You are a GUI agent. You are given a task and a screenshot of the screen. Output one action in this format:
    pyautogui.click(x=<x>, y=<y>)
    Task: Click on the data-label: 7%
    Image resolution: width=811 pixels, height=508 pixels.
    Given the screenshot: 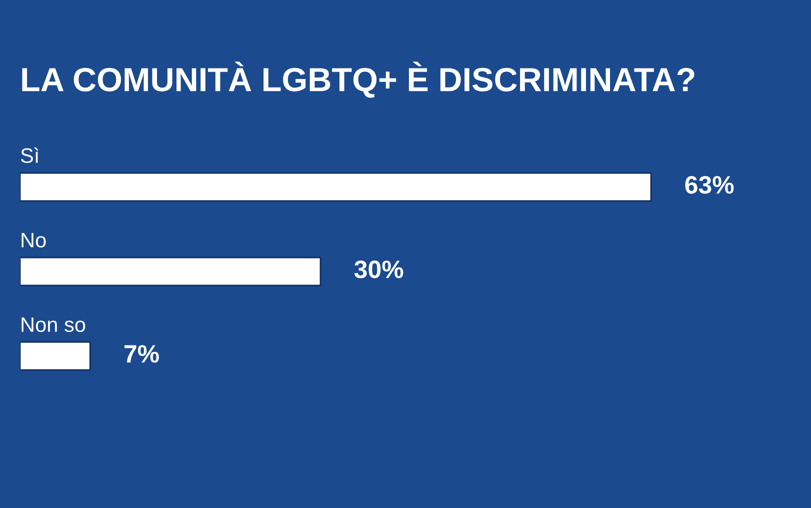 What is the action you would take?
    pyautogui.click(x=141, y=354)
    